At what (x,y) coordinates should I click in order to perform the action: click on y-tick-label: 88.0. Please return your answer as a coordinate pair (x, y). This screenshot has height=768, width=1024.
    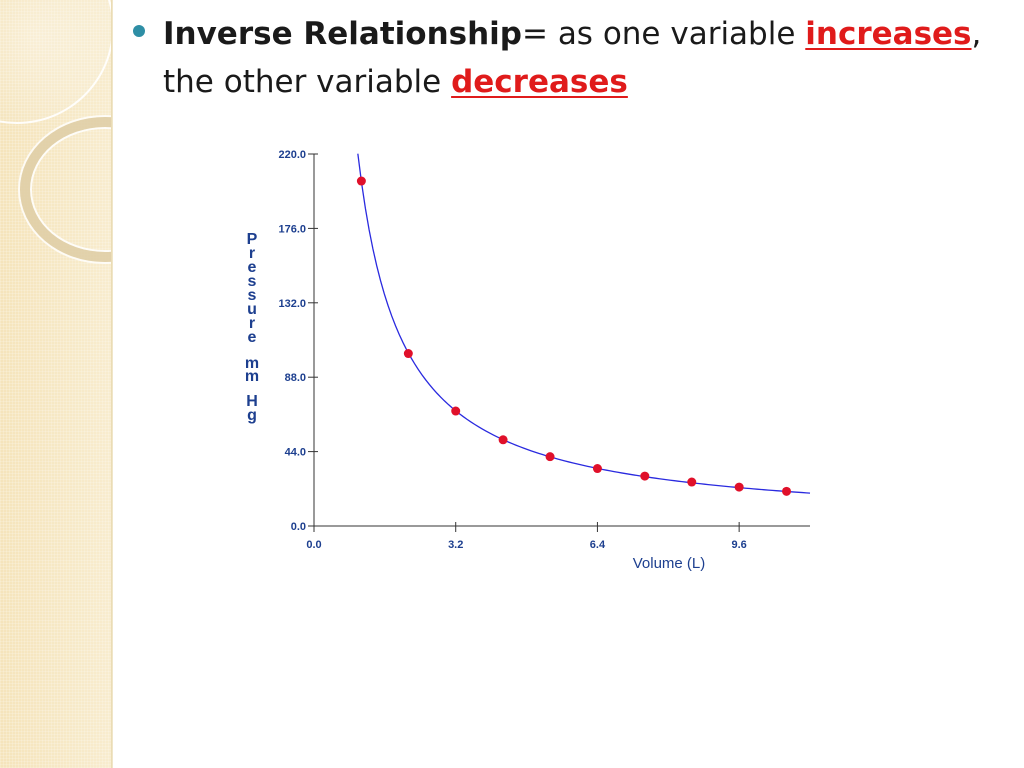
    Looking at the image, I should click on (295, 378).